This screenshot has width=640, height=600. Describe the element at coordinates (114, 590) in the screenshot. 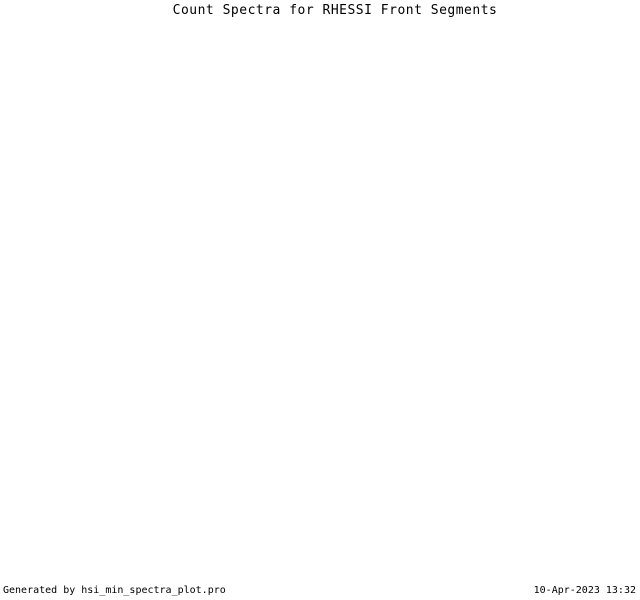

I see `generated-by-label: Generated by hsi_min_spectra_plot.pro` at that location.